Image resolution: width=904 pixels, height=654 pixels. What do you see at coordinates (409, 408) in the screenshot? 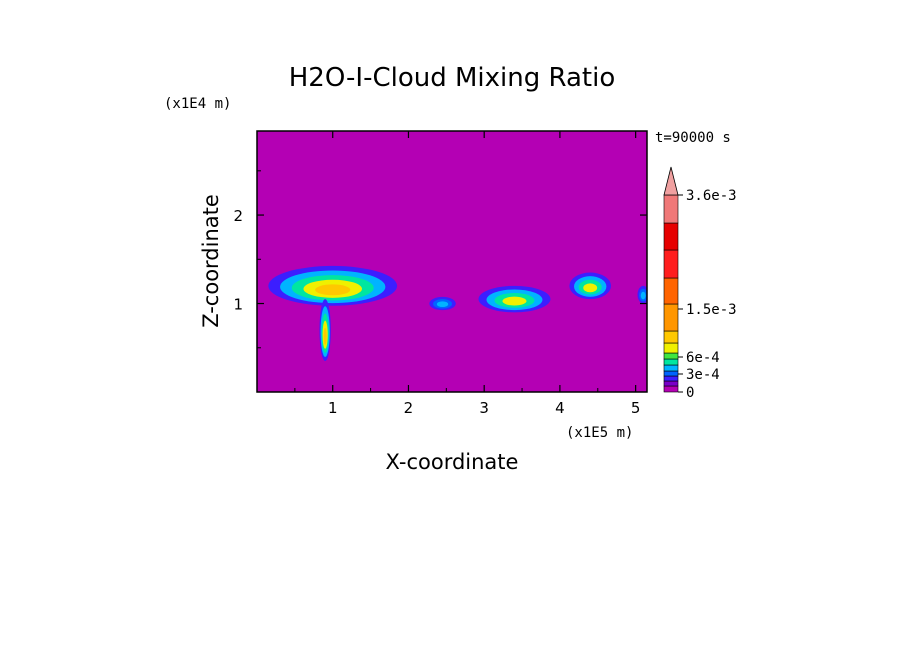
I see `x-tick-label: 2` at bounding box center [409, 408].